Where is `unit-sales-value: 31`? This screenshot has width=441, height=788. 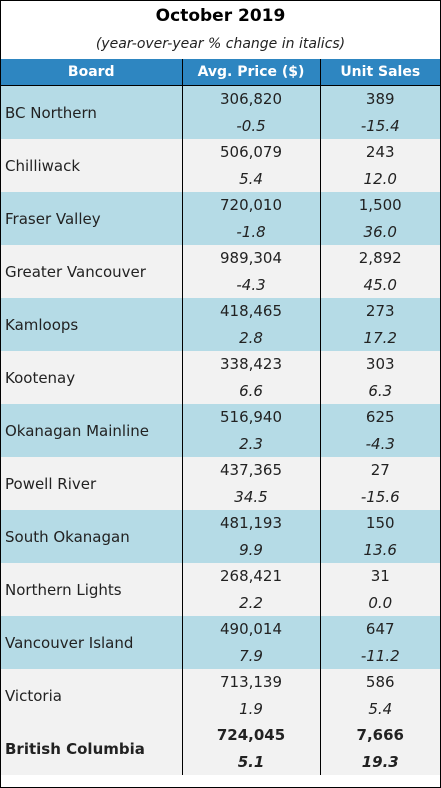 unit-sales-value: 31 is located at coordinates (379, 576).